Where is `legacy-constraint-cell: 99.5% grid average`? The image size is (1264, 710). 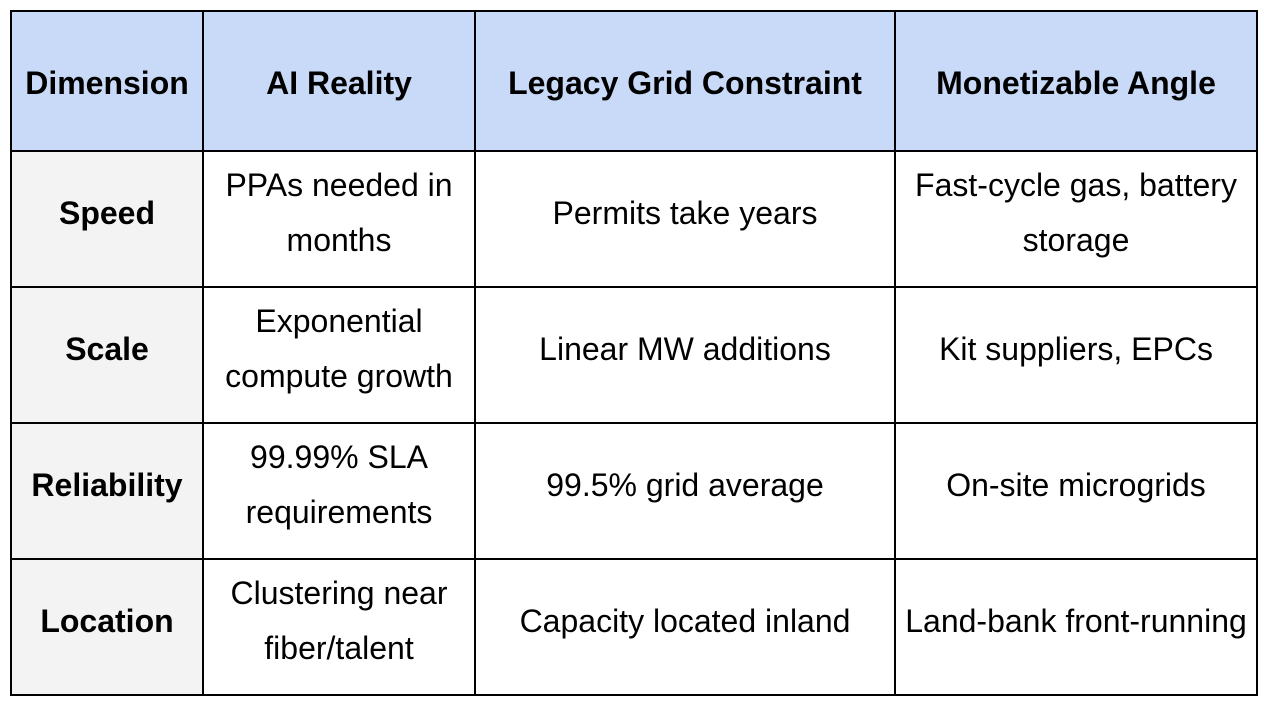 legacy-constraint-cell: 99.5% grid average is located at coordinates (685, 491).